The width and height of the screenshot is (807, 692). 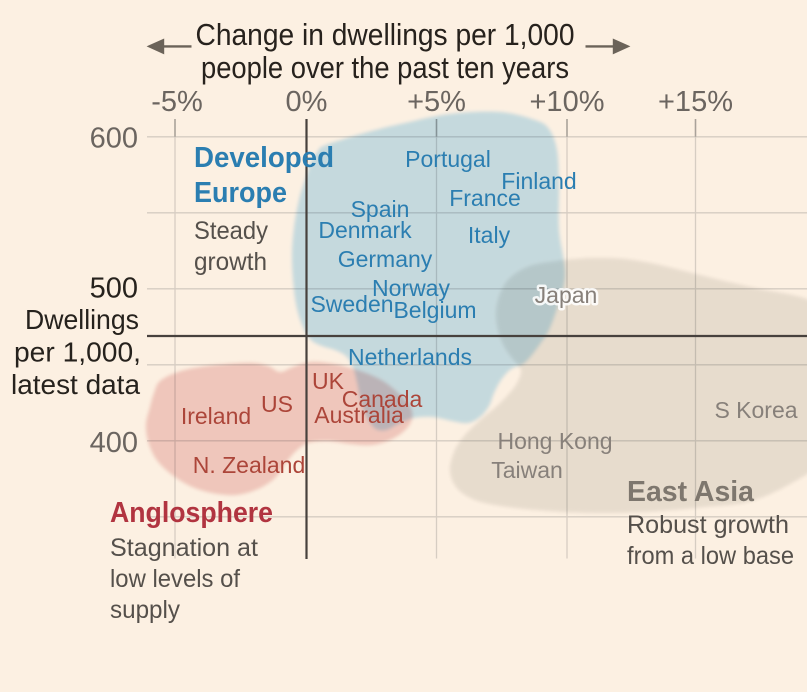 What do you see at coordinates (691, 492) in the screenshot?
I see `svg-text: East Asia` at bounding box center [691, 492].